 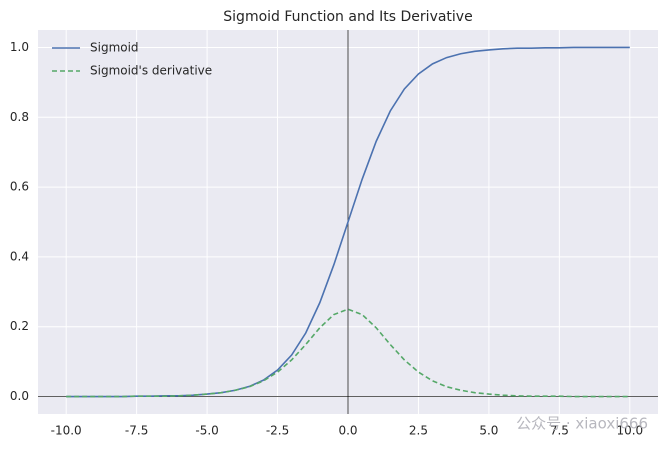 I want to click on y-tick-label: 0.0, so click(x=19, y=396).